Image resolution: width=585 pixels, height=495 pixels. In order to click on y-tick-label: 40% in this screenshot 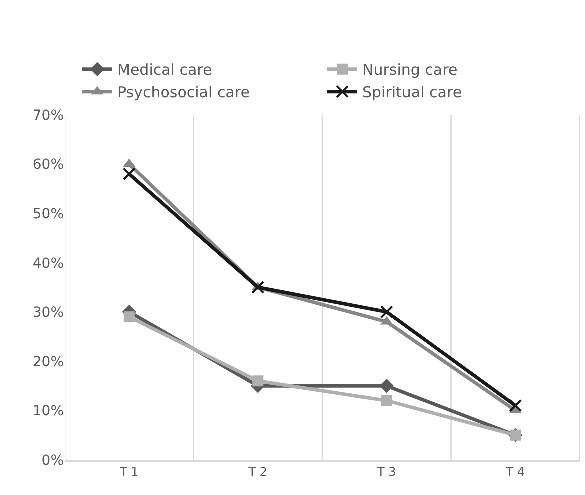, I will do `click(48, 264)`.